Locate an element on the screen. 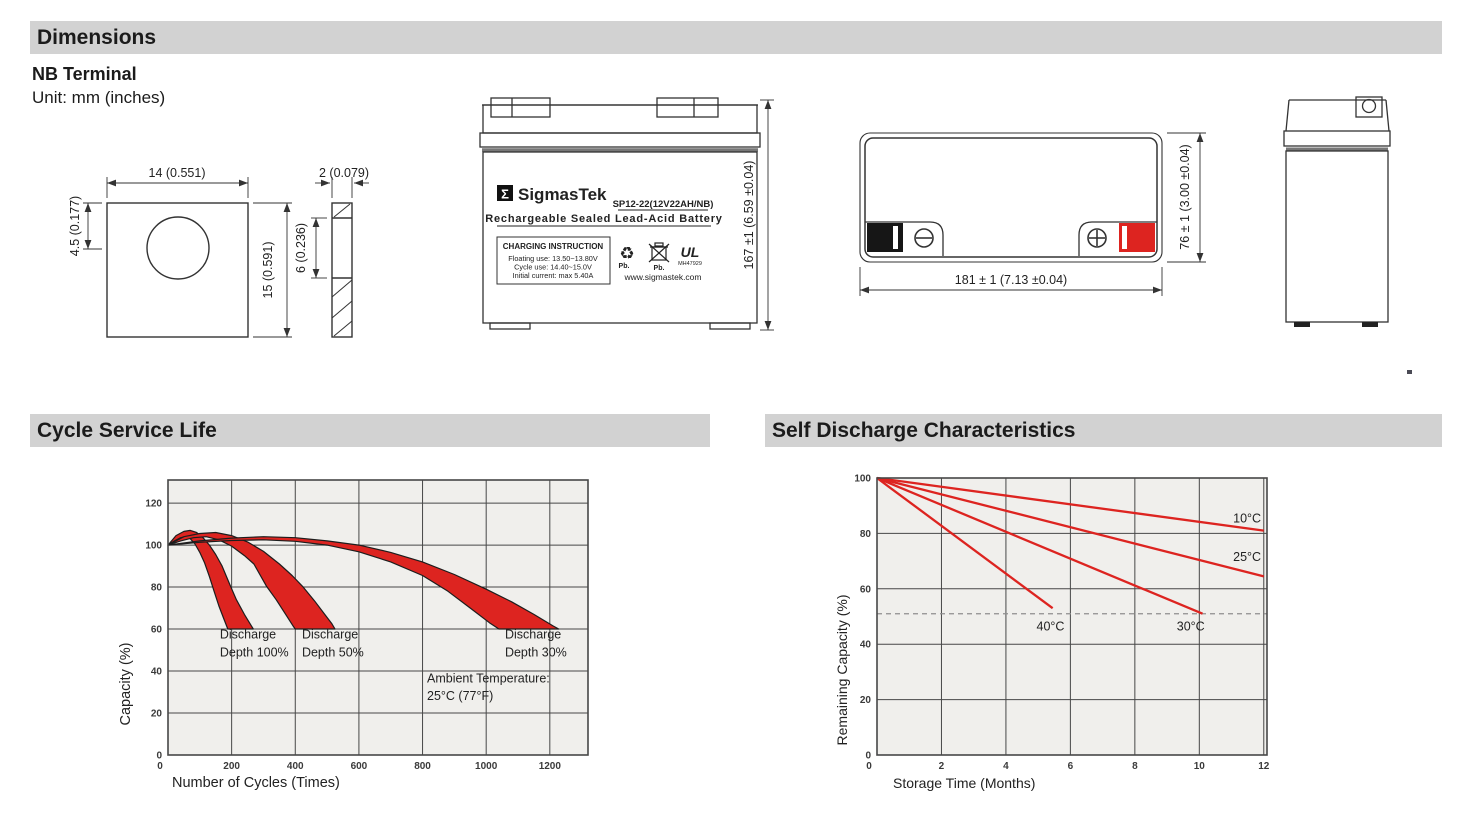 This screenshot has height=828, width=1468. series-label-10C: 10°C is located at coordinates (1247, 518).